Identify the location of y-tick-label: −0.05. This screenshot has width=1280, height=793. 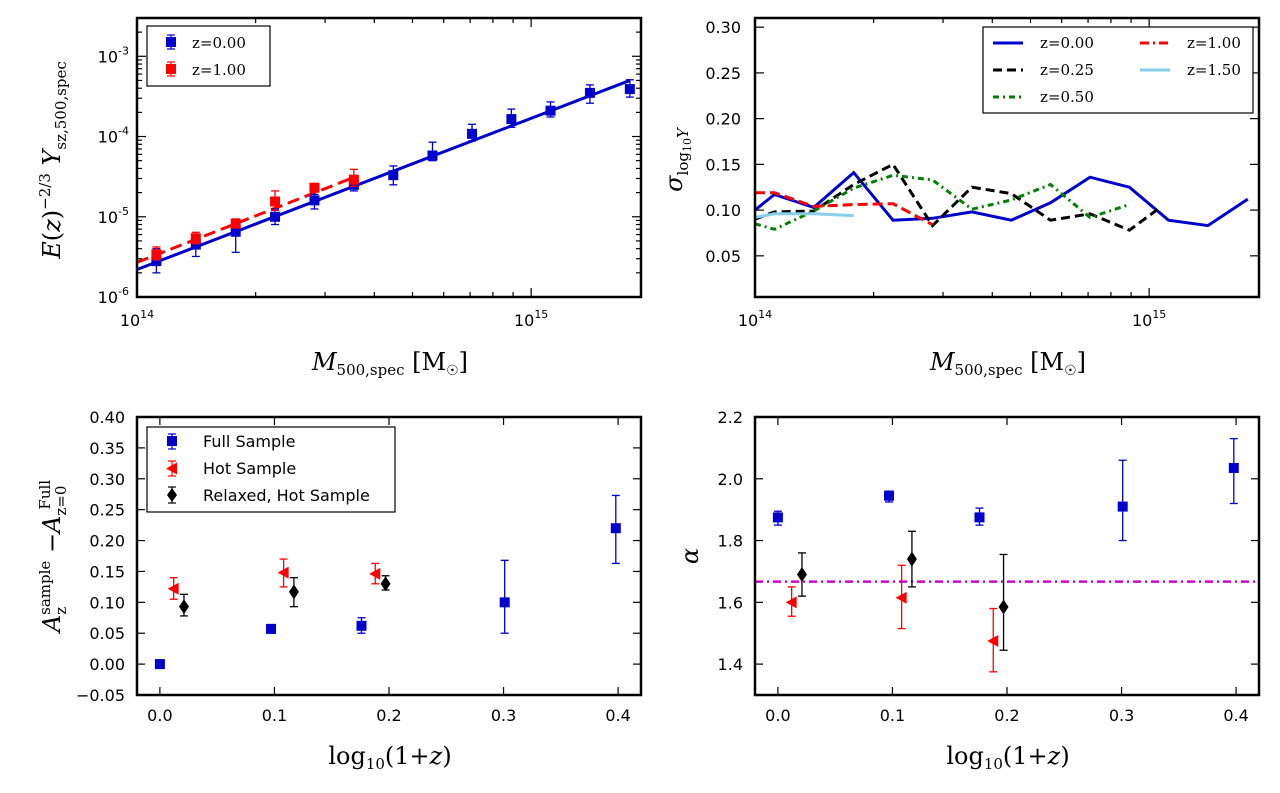
(100, 695).